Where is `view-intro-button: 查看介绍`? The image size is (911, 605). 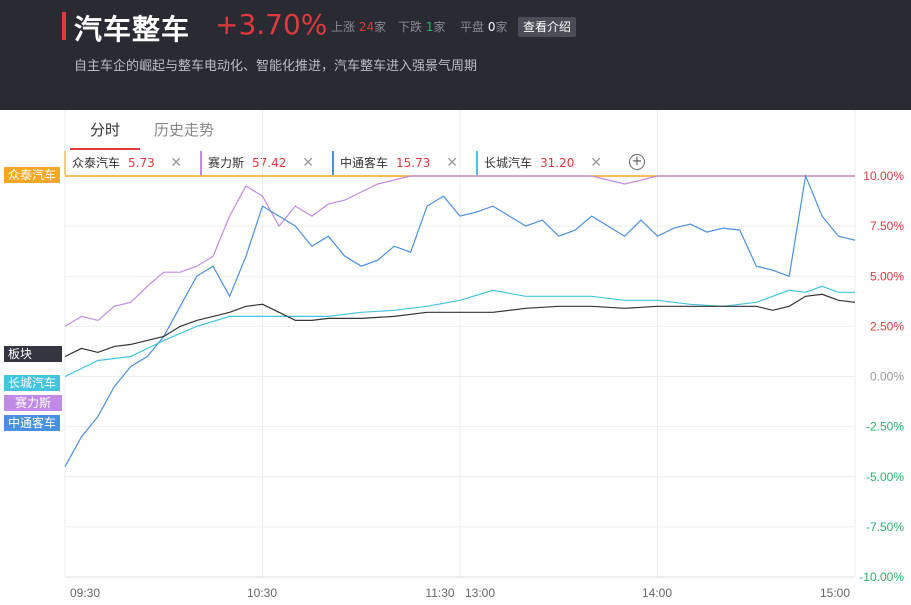
view-intro-button: 查看介绍 is located at coordinates (547, 27).